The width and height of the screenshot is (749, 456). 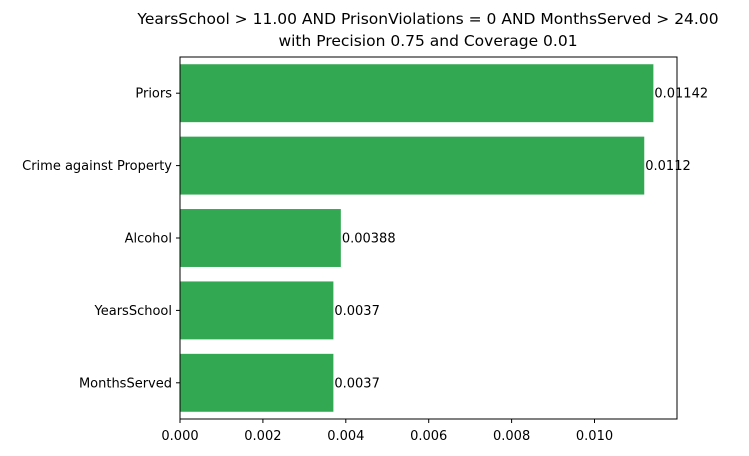 I want to click on x-tick-label-3: 0.006, so click(x=428, y=436).